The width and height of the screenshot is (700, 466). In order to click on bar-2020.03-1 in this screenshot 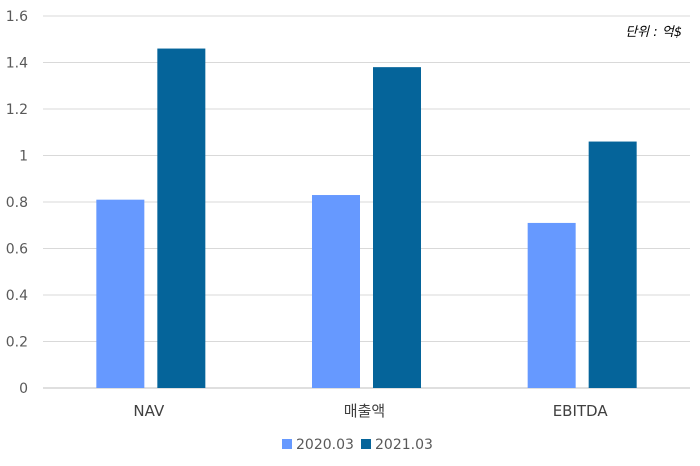, I will do `click(336, 291)`.